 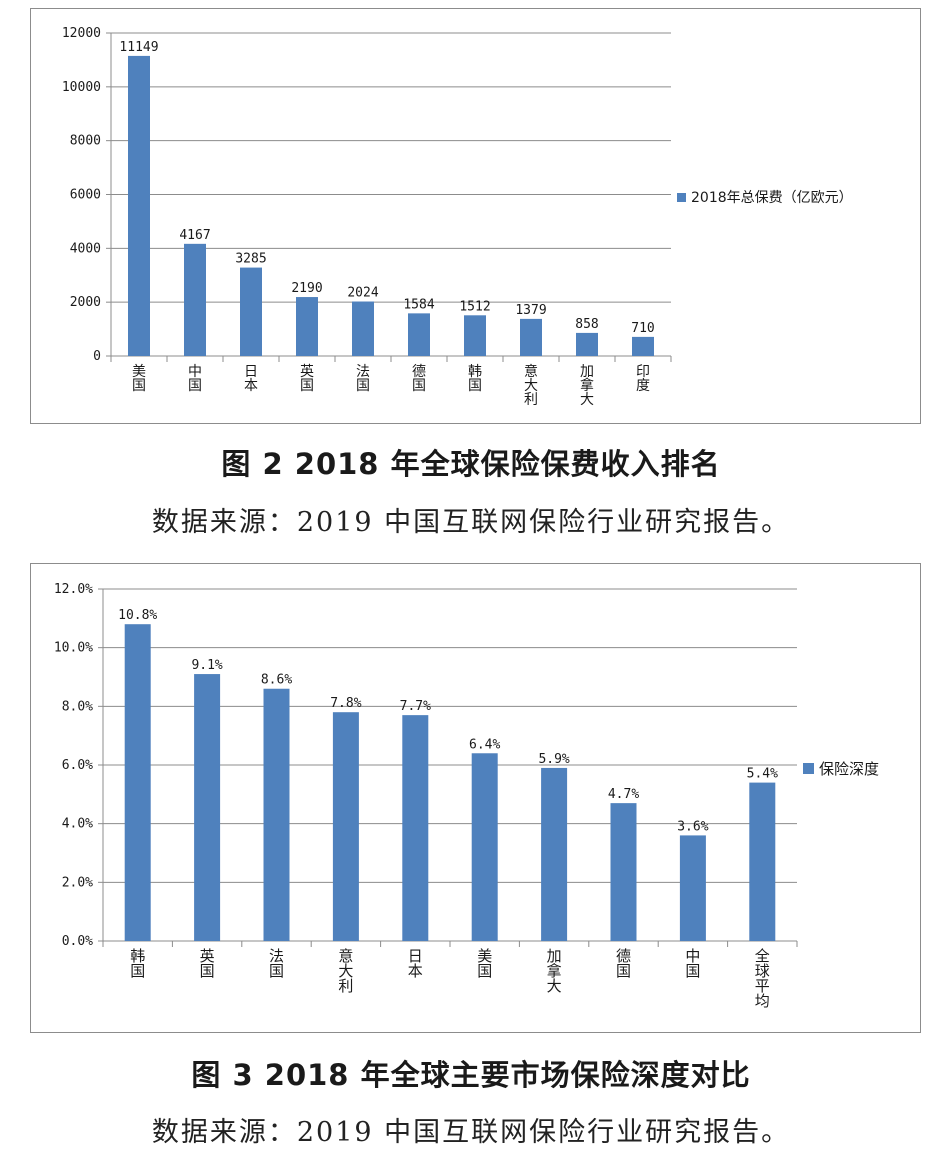 What do you see at coordinates (77, 941) in the screenshot?
I see `y-tick-label: 0.0%` at bounding box center [77, 941].